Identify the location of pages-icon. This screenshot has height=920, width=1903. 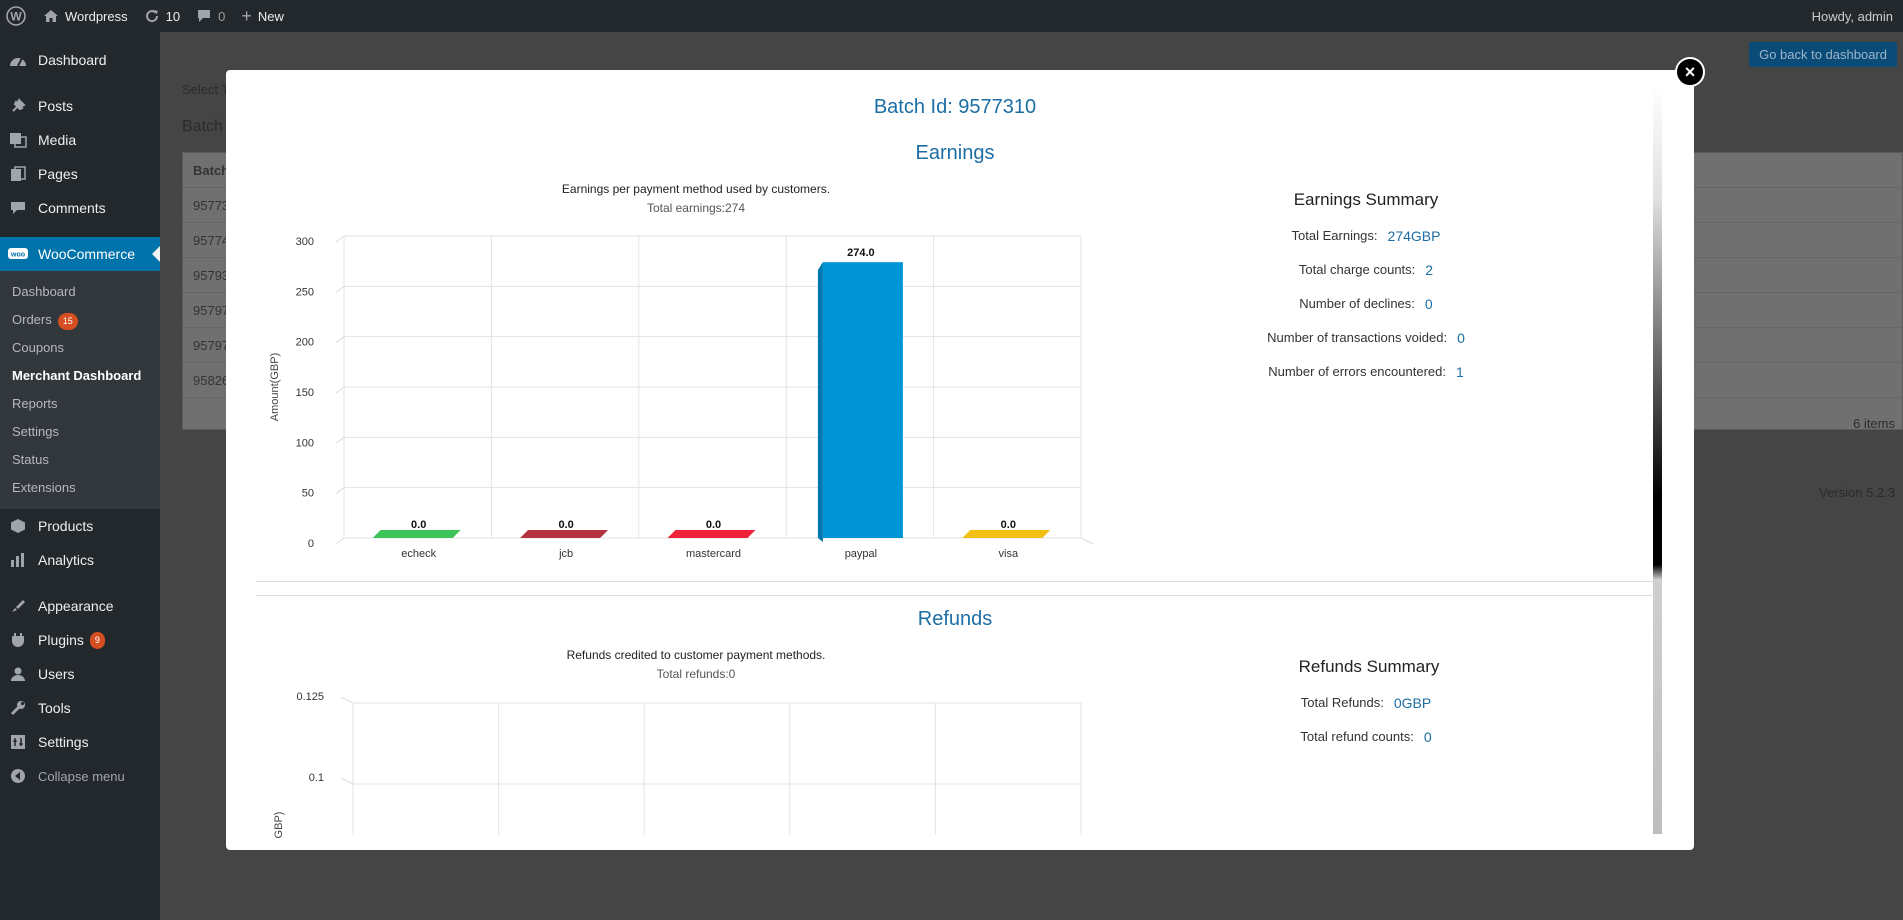
(18, 174).